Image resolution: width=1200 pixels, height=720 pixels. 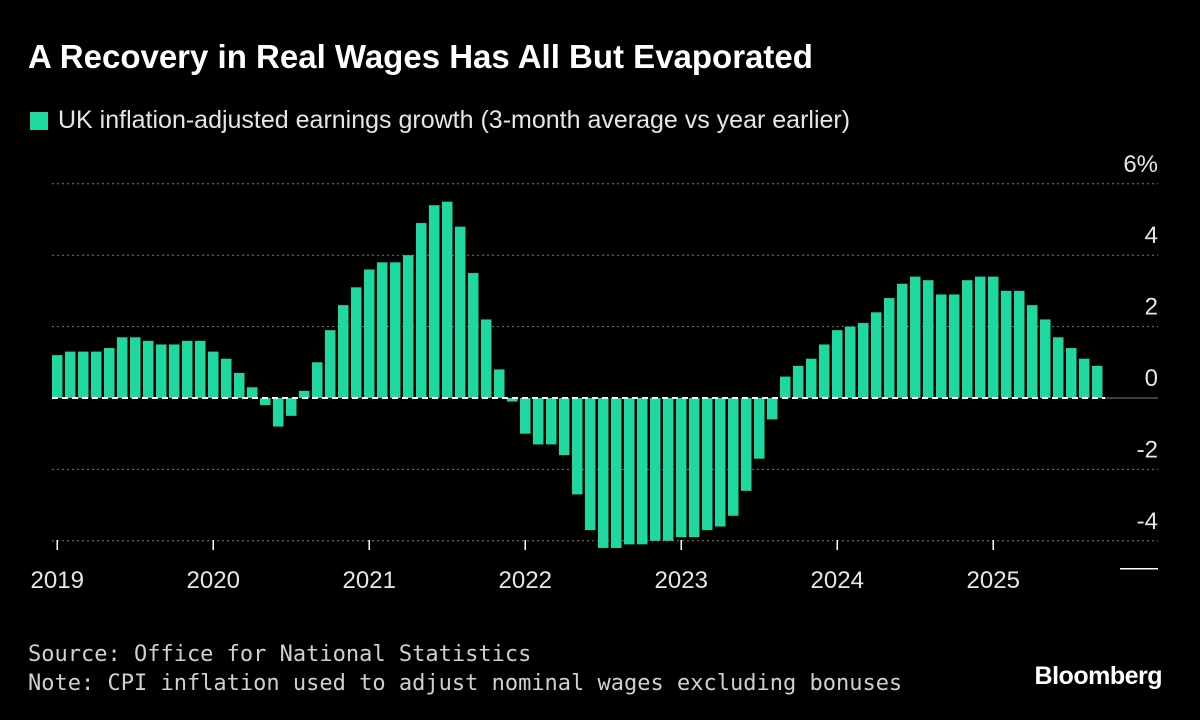 I want to click on x-tick-label: 2025, so click(x=993, y=580).